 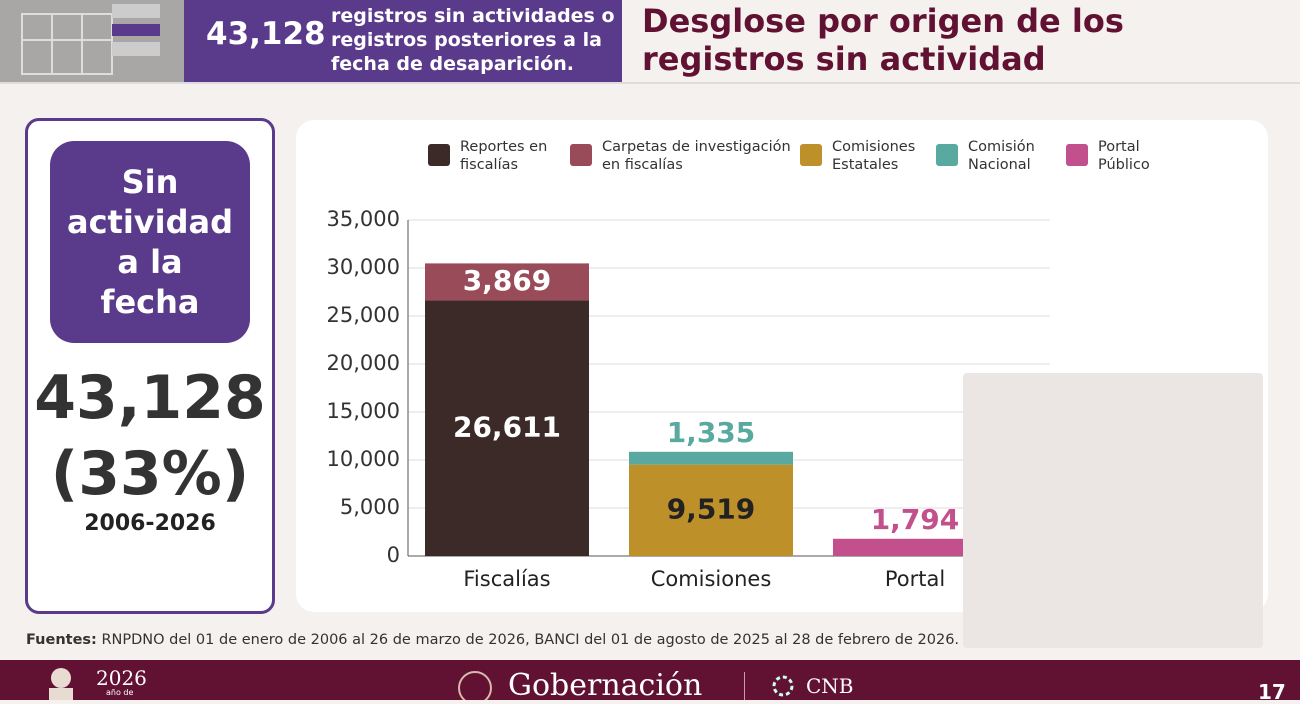 I want to click on page-number: 17, so click(x=1272, y=692).